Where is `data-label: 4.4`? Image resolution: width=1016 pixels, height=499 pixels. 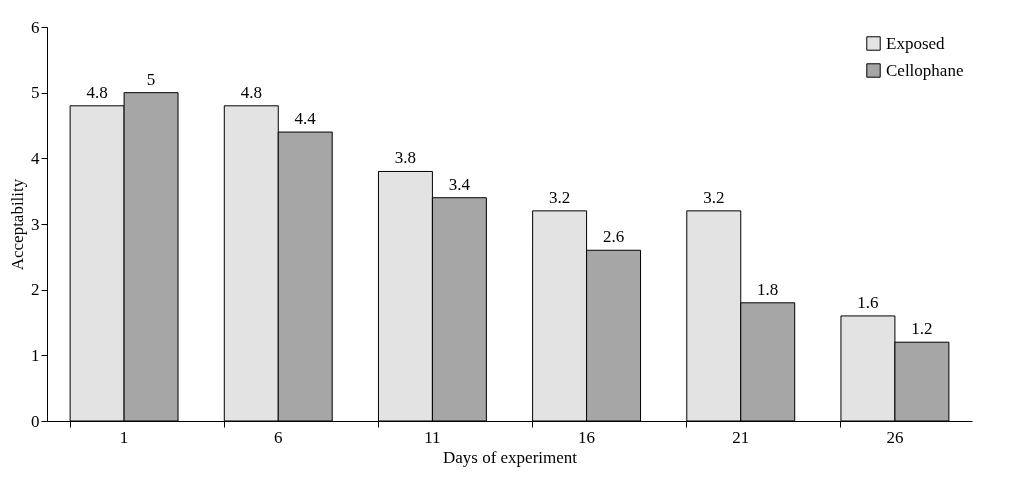 data-label: 4.4 is located at coordinates (305, 119).